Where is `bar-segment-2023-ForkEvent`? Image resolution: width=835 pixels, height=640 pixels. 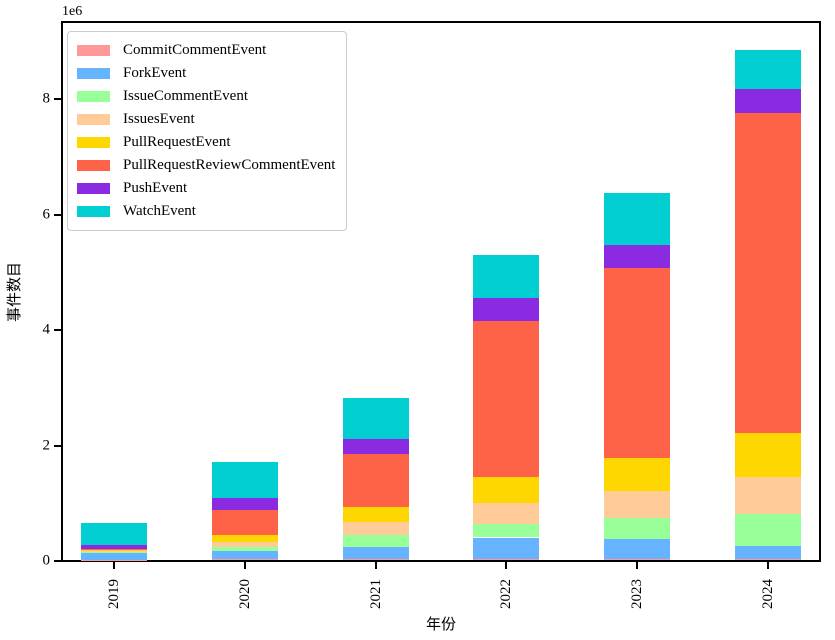
bar-segment-2023-ForkEvent is located at coordinates (637, 549).